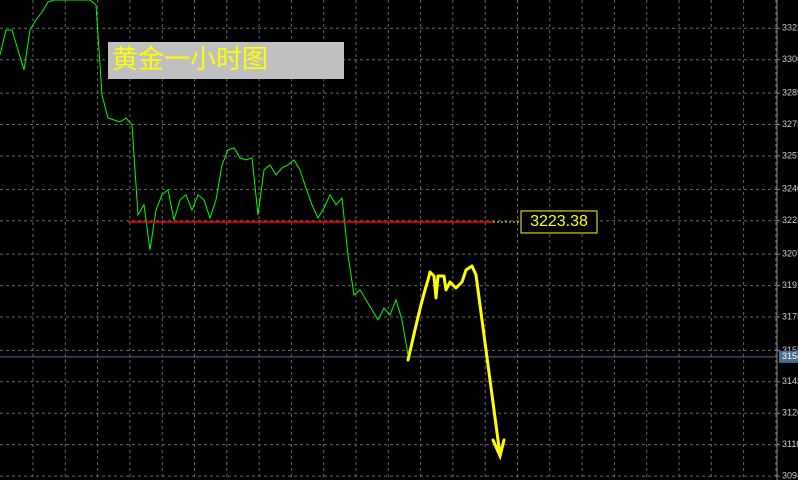 Image resolution: width=798 pixels, height=480 pixels. What do you see at coordinates (790, 59) in the screenshot?
I see `y-tick-label: 3306` at bounding box center [790, 59].